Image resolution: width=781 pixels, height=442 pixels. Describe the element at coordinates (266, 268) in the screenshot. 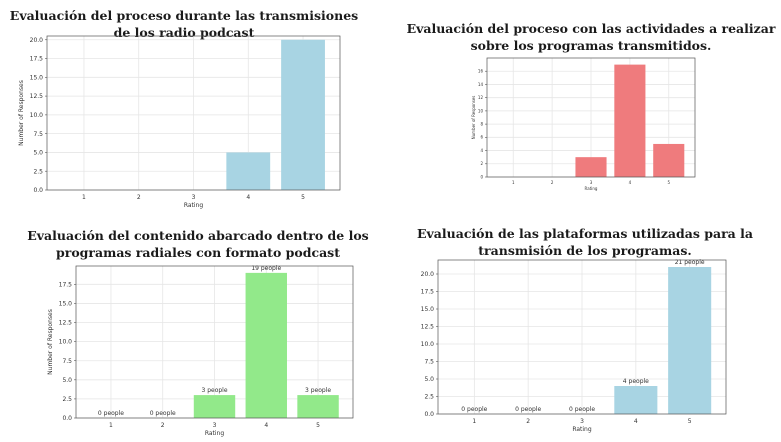

I see `data-label: 19 people` at that location.